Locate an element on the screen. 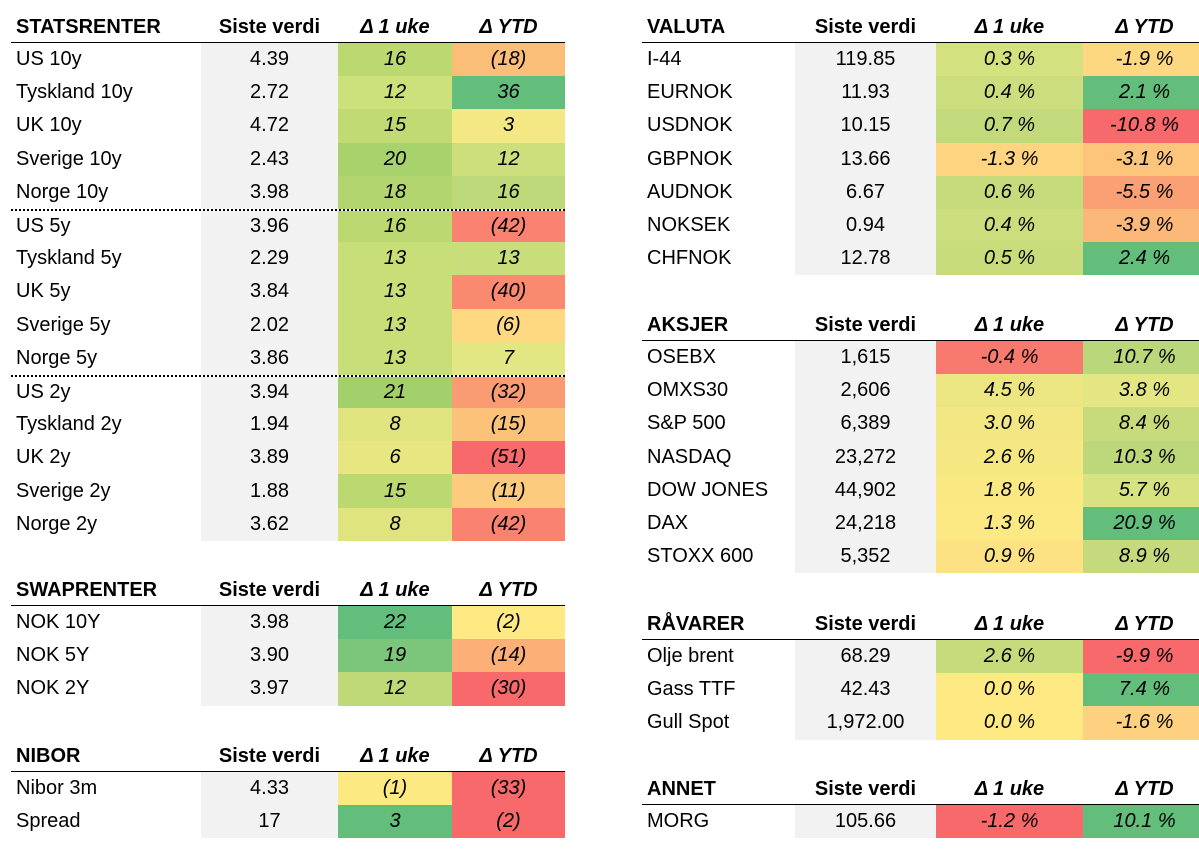 The width and height of the screenshot is (1199, 851). row-label: EURNOK is located at coordinates (718, 93).